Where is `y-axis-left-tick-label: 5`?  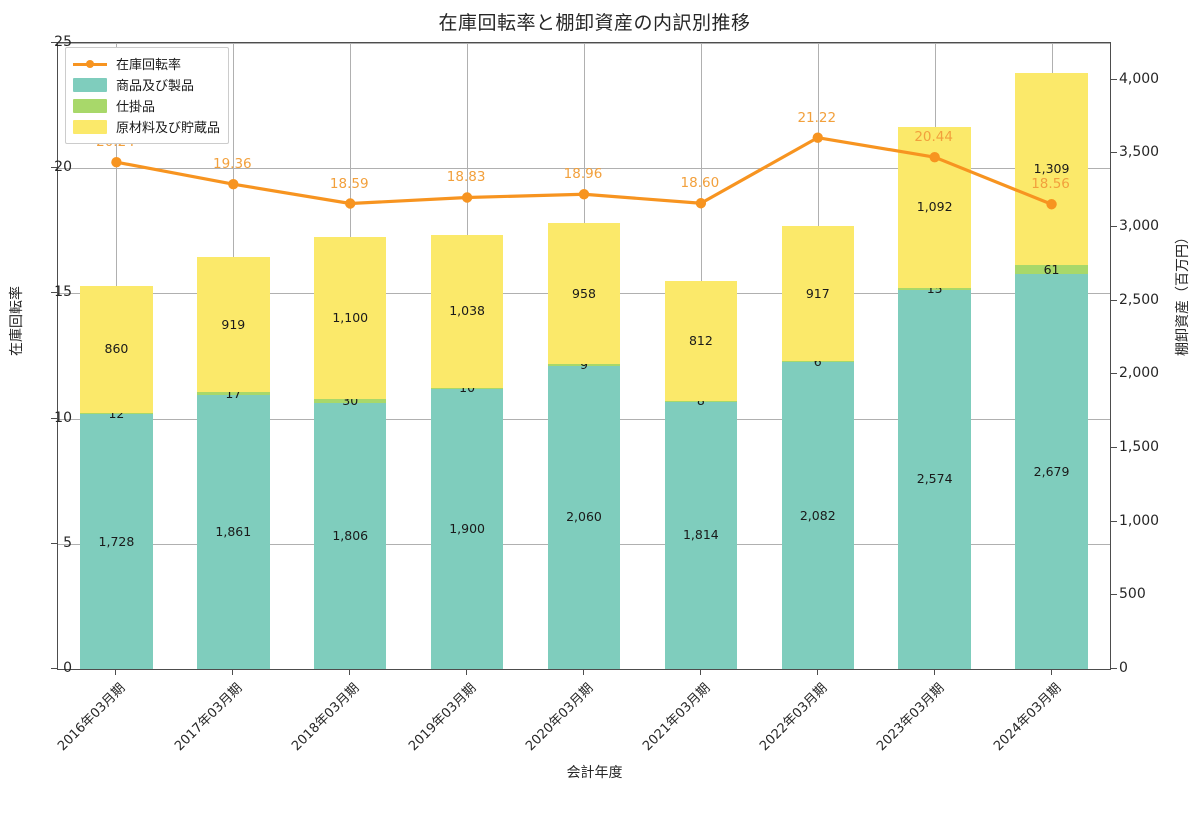
y-axis-left-tick-label: 5 is located at coordinates (67, 542).